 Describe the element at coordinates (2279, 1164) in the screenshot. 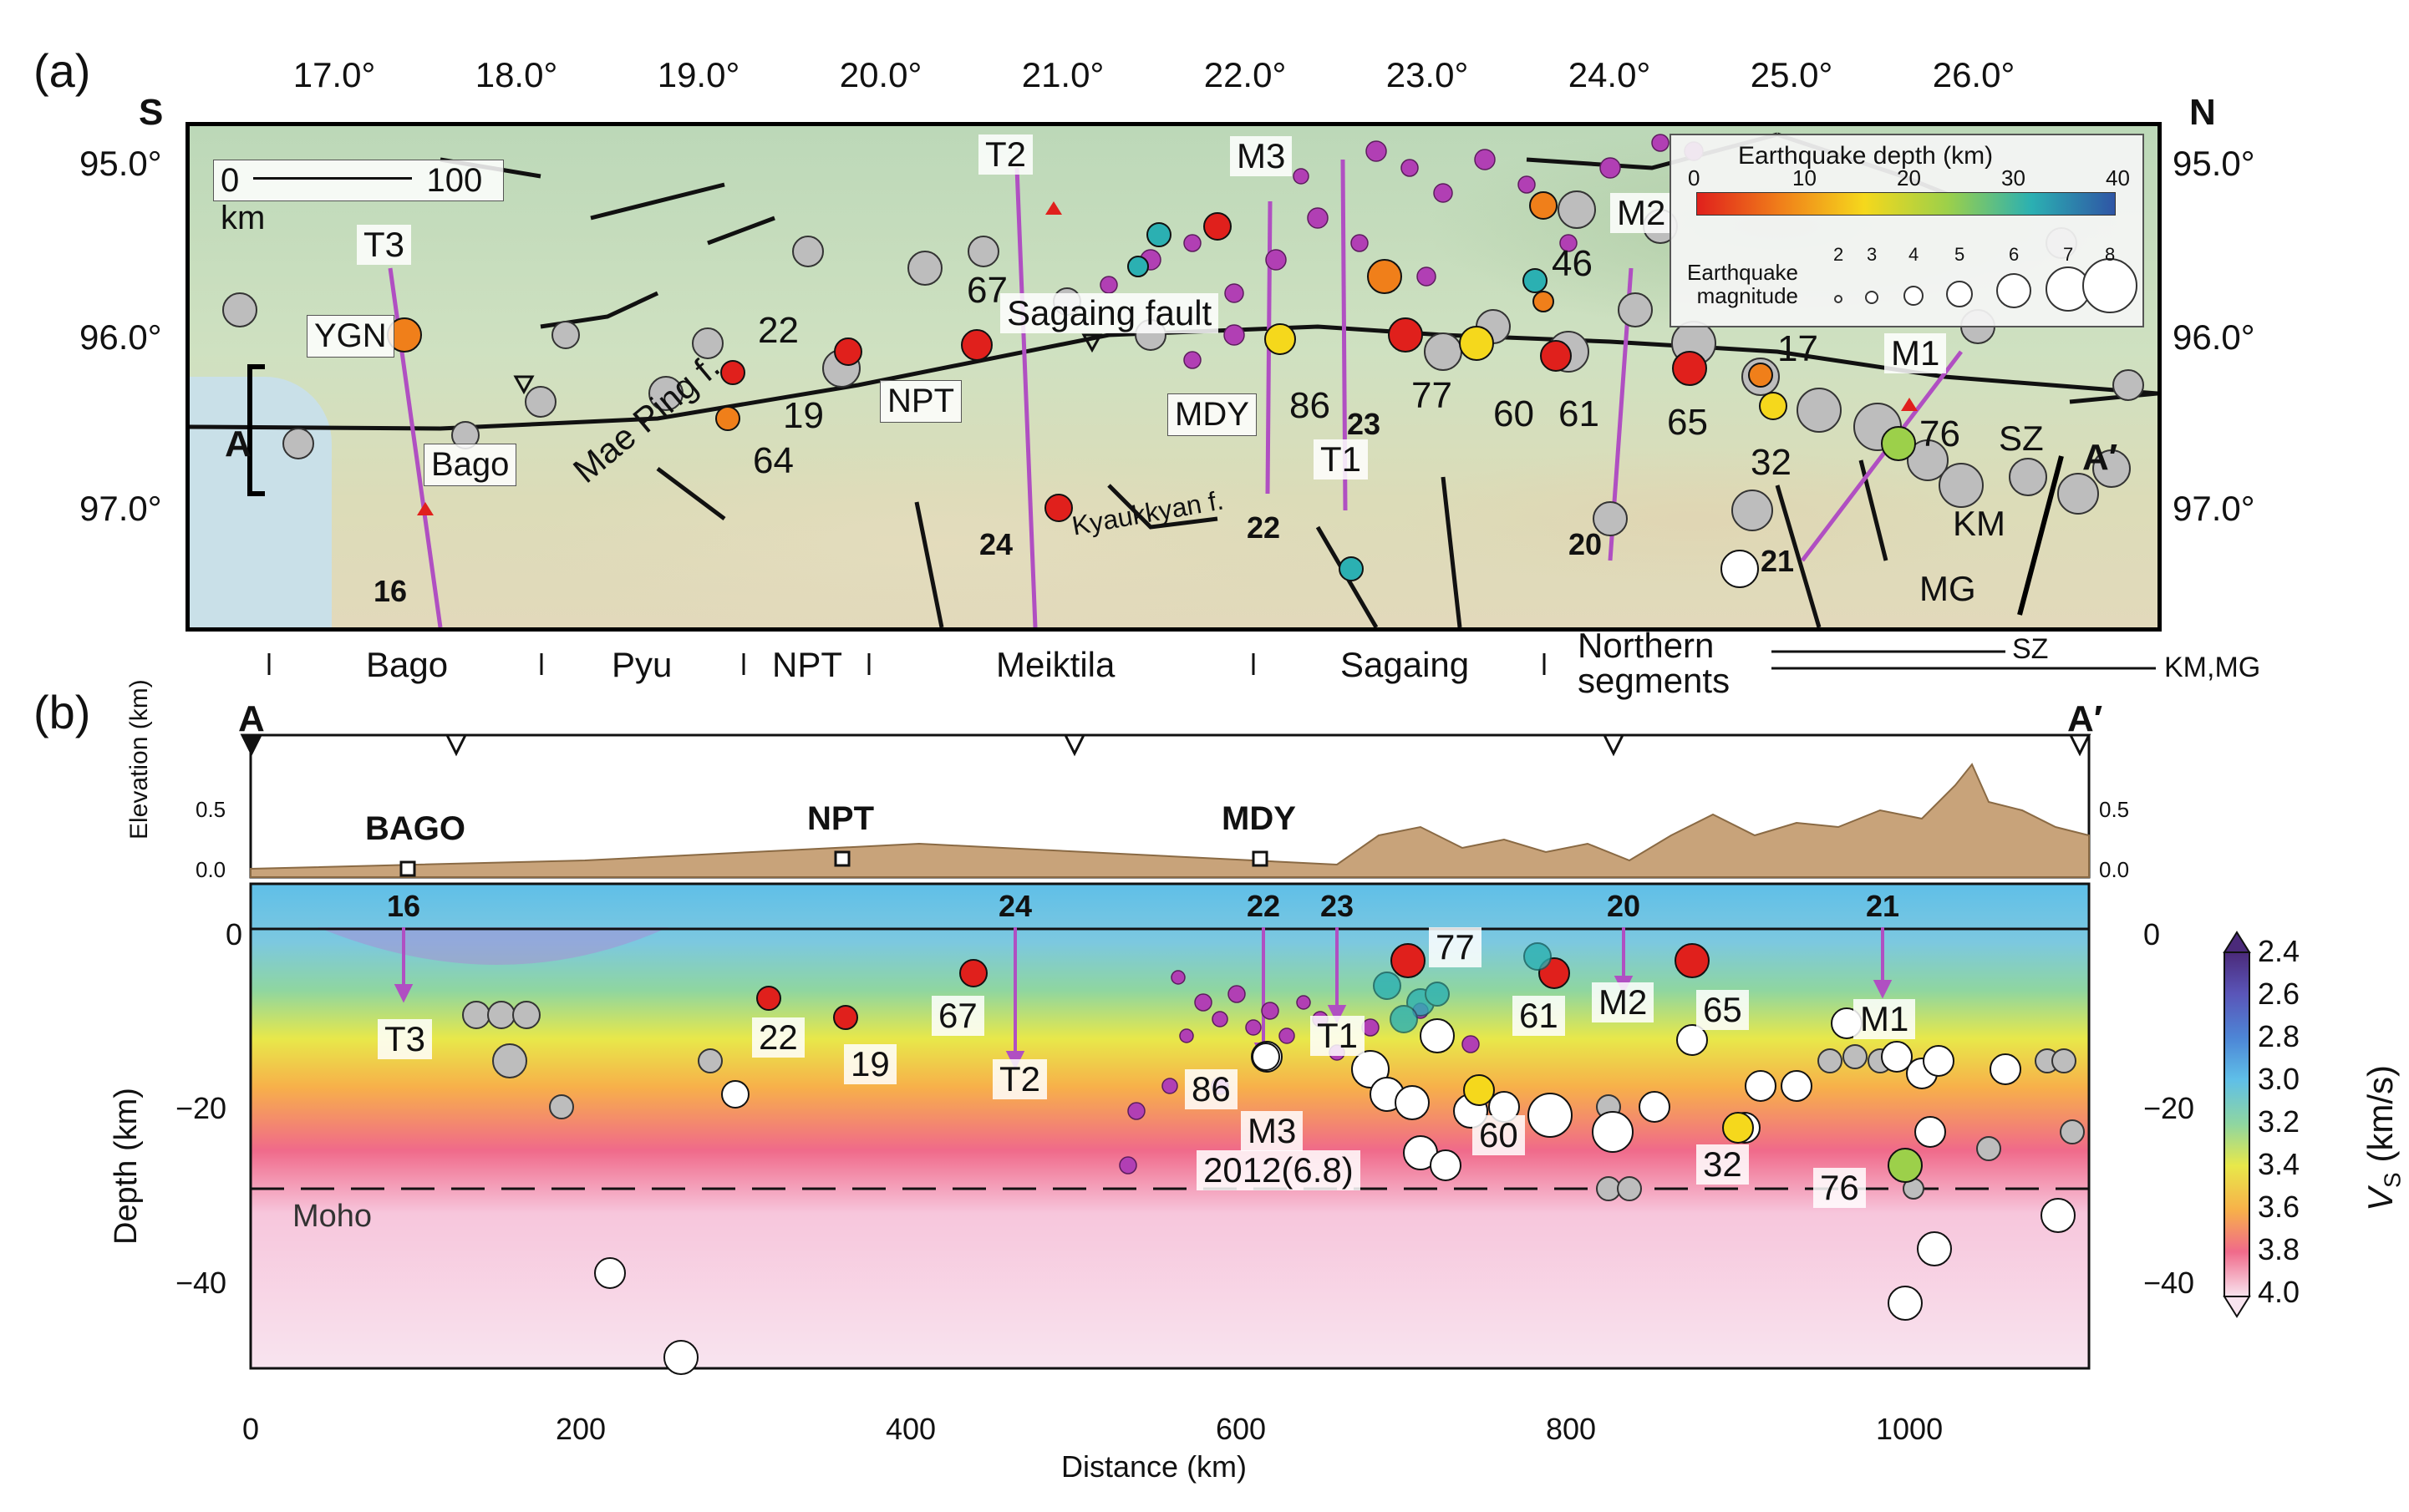

I see `colorbar-tick: 3.4` at that location.